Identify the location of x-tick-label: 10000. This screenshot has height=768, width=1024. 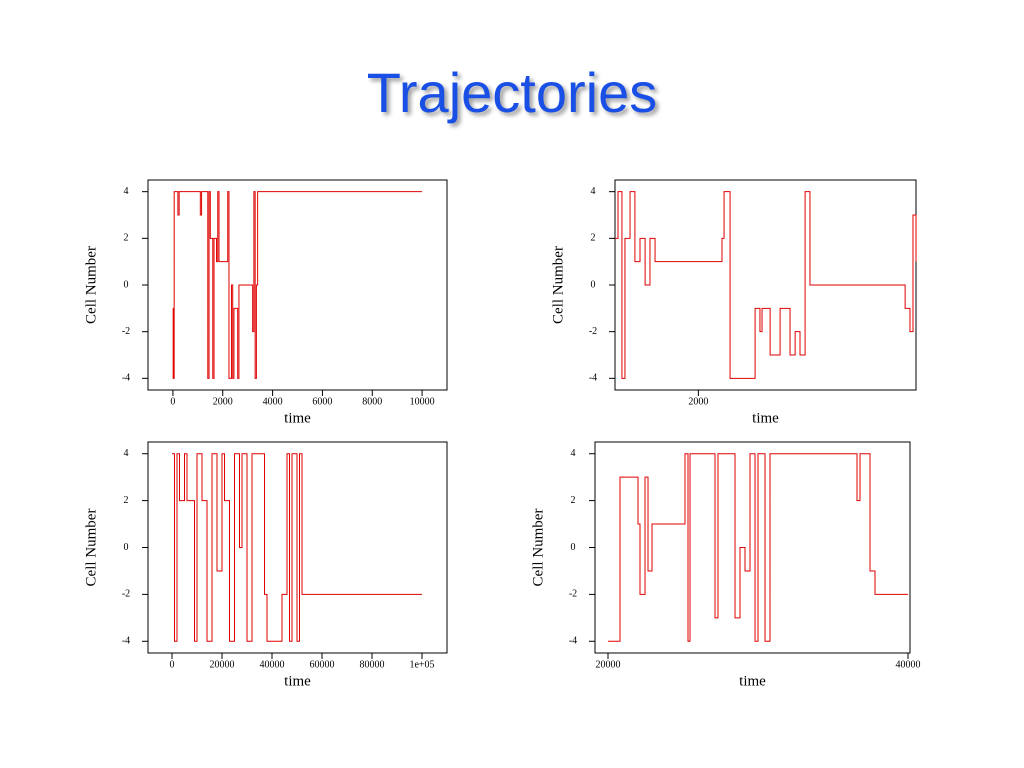
(422, 401).